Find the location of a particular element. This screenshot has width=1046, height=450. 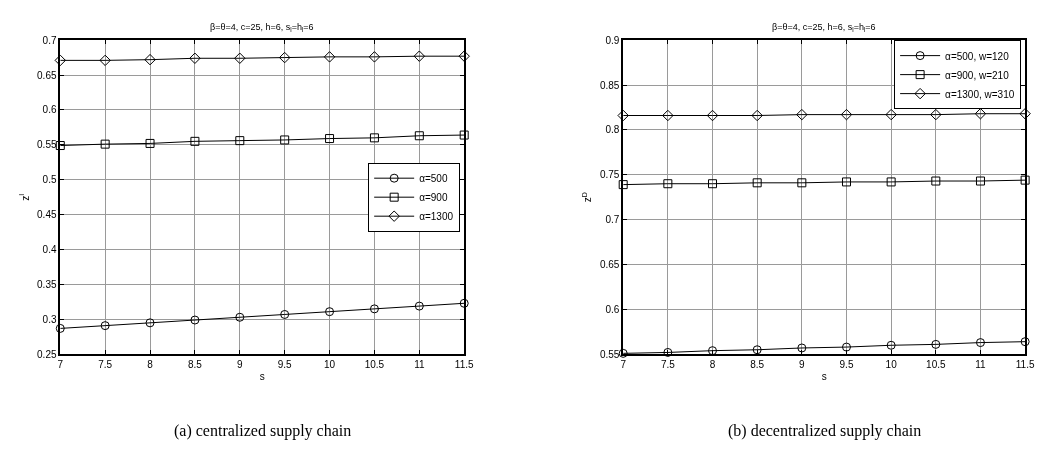

legend-label: α=900 is located at coordinates (433, 198).